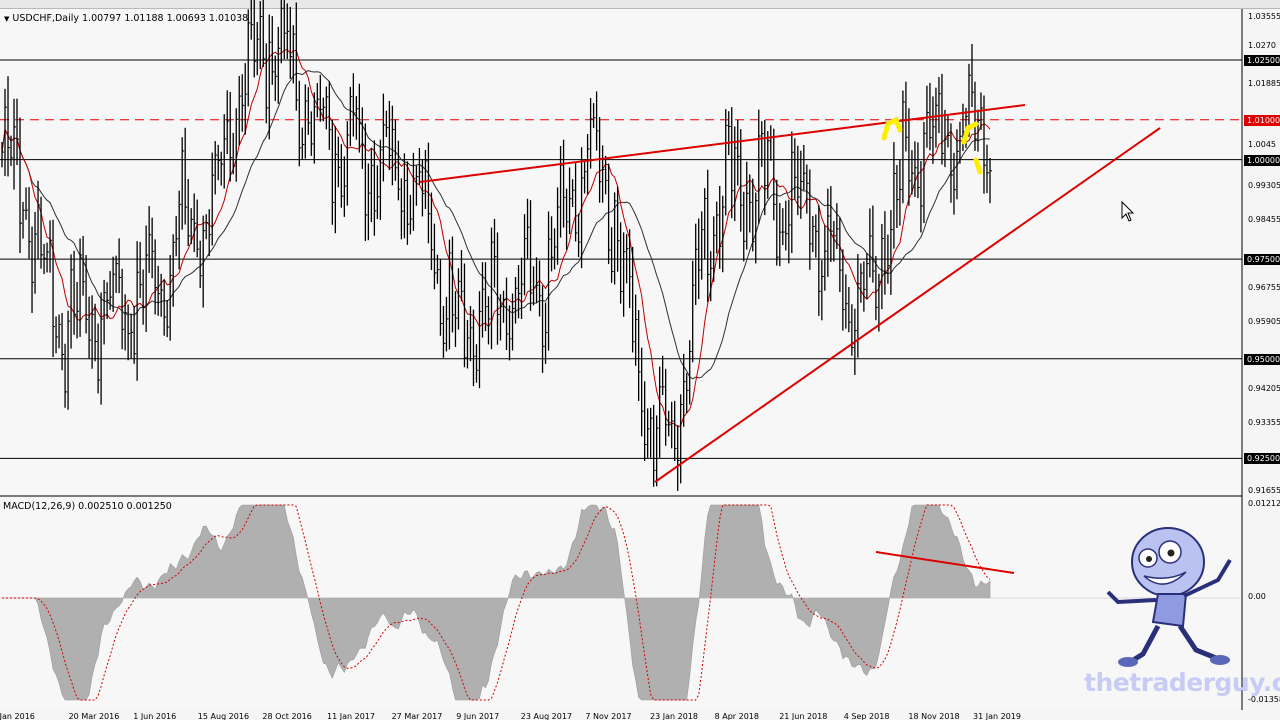 The image size is (1280, 720). What do you see at coordinates (94, 716) in the screenshot?
I see `date-tick: 20 Mar 2016` at bounding box center [94, 716].